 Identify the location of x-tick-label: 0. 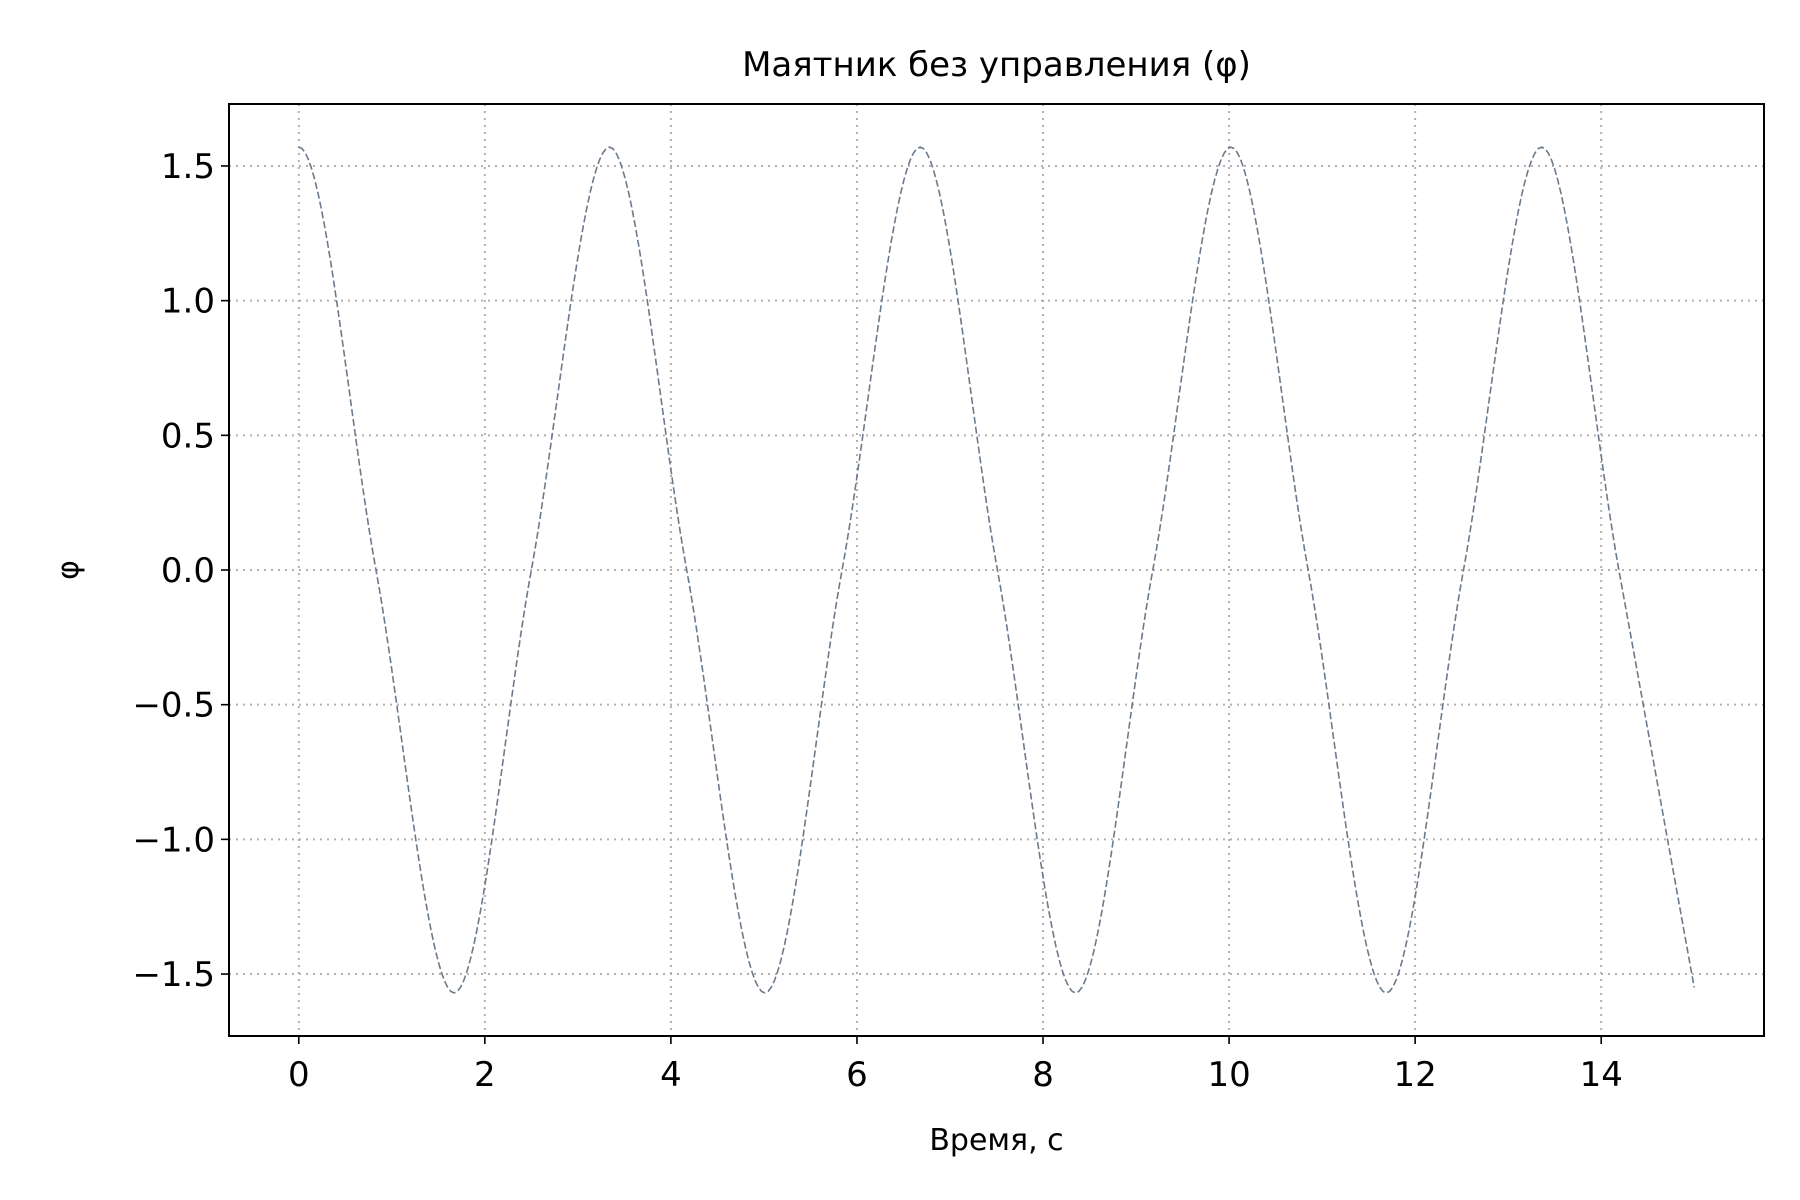
(299, 1075).